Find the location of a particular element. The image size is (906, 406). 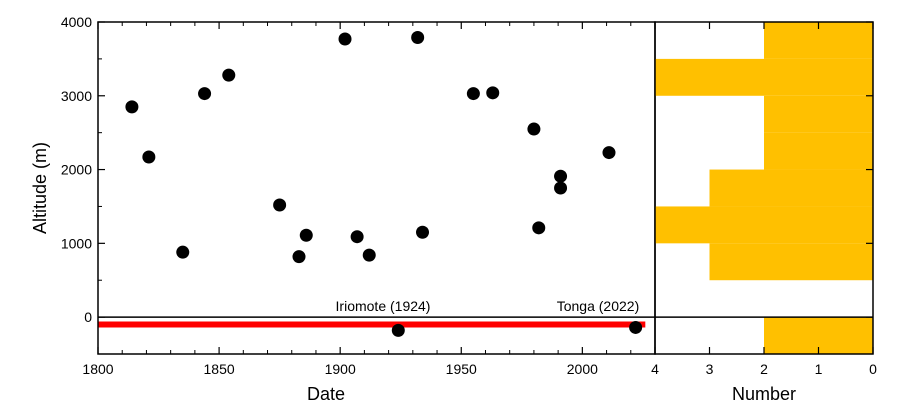

y-axis-label: Altitude (m) is located at coordinates (40, 188).